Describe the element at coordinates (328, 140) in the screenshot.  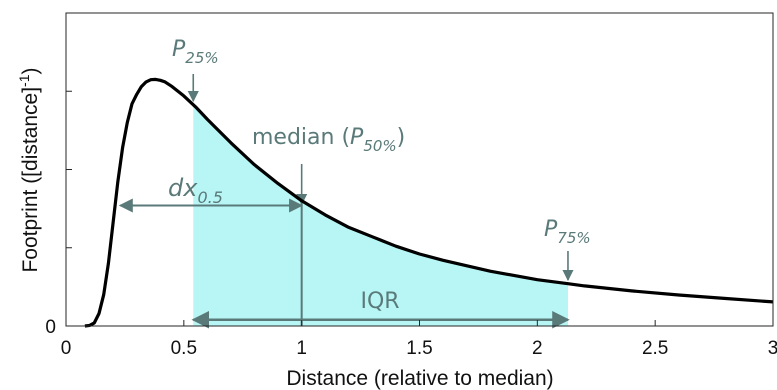
I see `median-label: median (P50%)` at that location.